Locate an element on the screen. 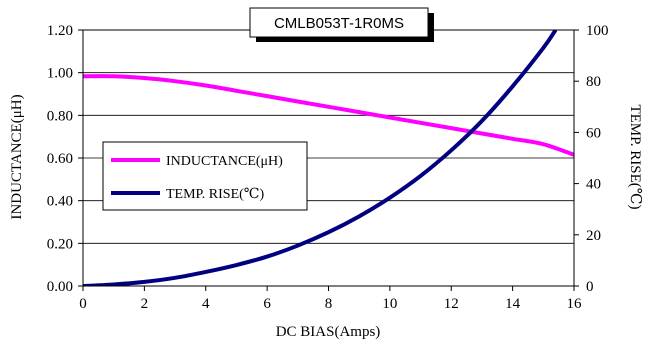  y-left-tick-label: 1.20 is located at coordinates (60, 31).